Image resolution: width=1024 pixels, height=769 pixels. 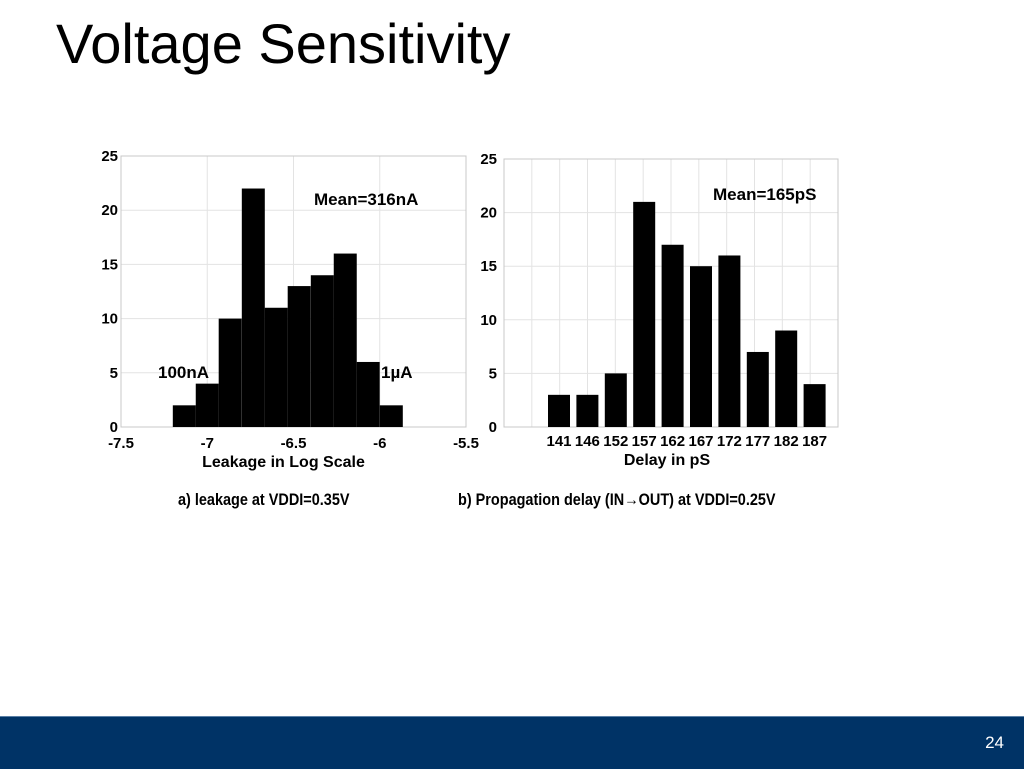 What do you see at coordinates (294, 443) in the screenshot?
I see `x-tick-label: -6.5` at bounding box center [294, 443].